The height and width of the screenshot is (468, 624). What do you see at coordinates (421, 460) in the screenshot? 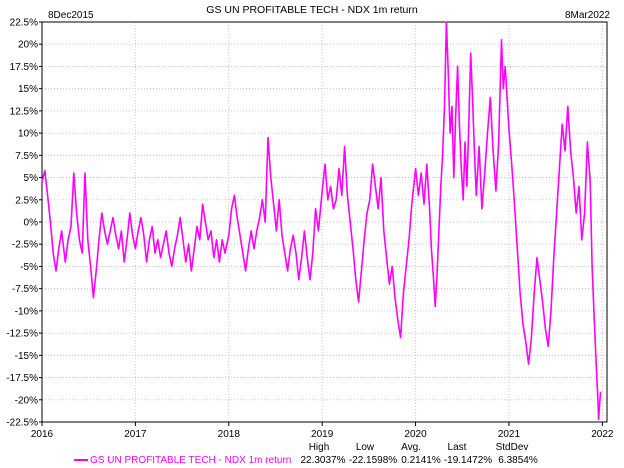
I see `stat-value: 0.2141%` at bounding box center [421, 460].